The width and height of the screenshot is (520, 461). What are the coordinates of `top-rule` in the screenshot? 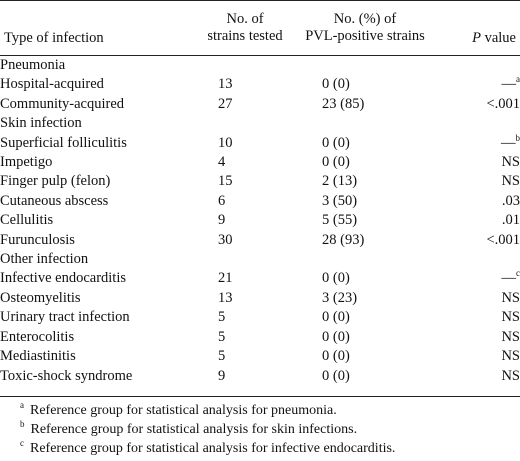 It's located at (260, 0).